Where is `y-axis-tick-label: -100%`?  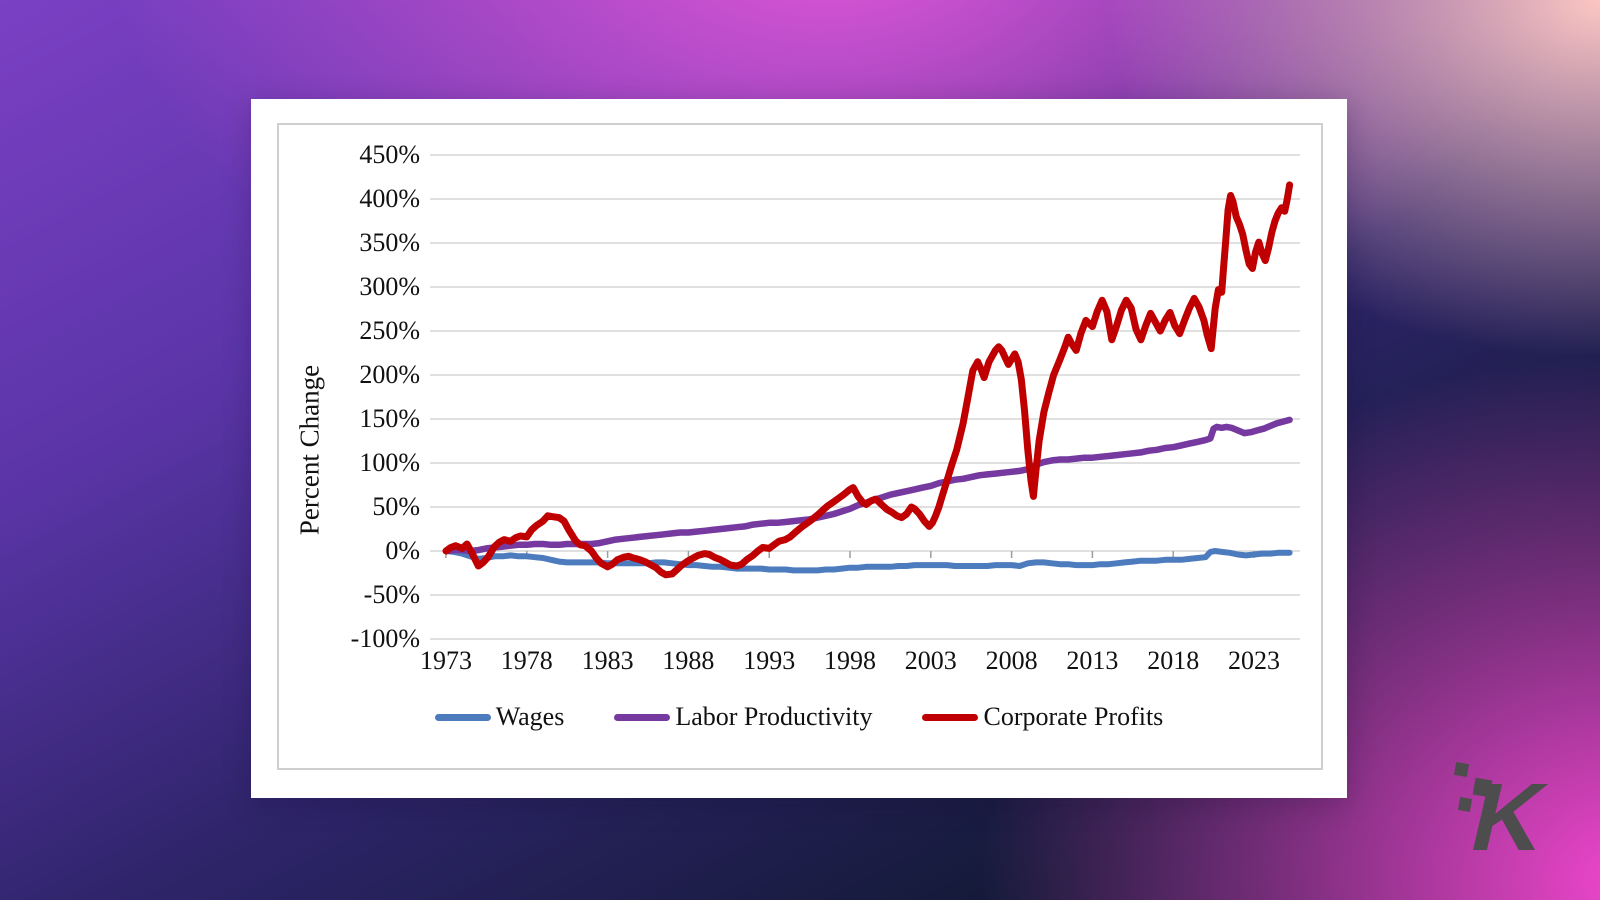 y-axis-tick-label: -100% is located at coordinates (385, 638).